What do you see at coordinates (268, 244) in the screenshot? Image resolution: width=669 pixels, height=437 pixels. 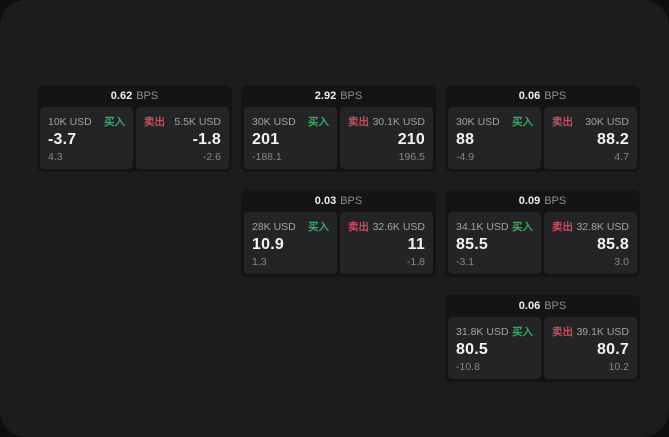 I see `buy-price: 10.9` at bounding box center [268, 244].